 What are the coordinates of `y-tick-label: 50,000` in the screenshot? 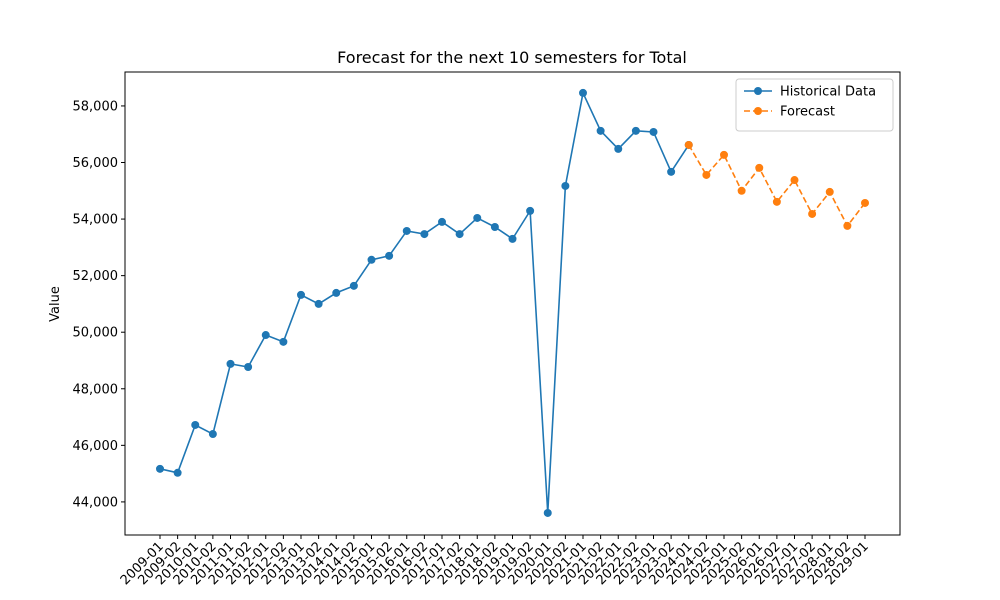 It's located at (96, 333).